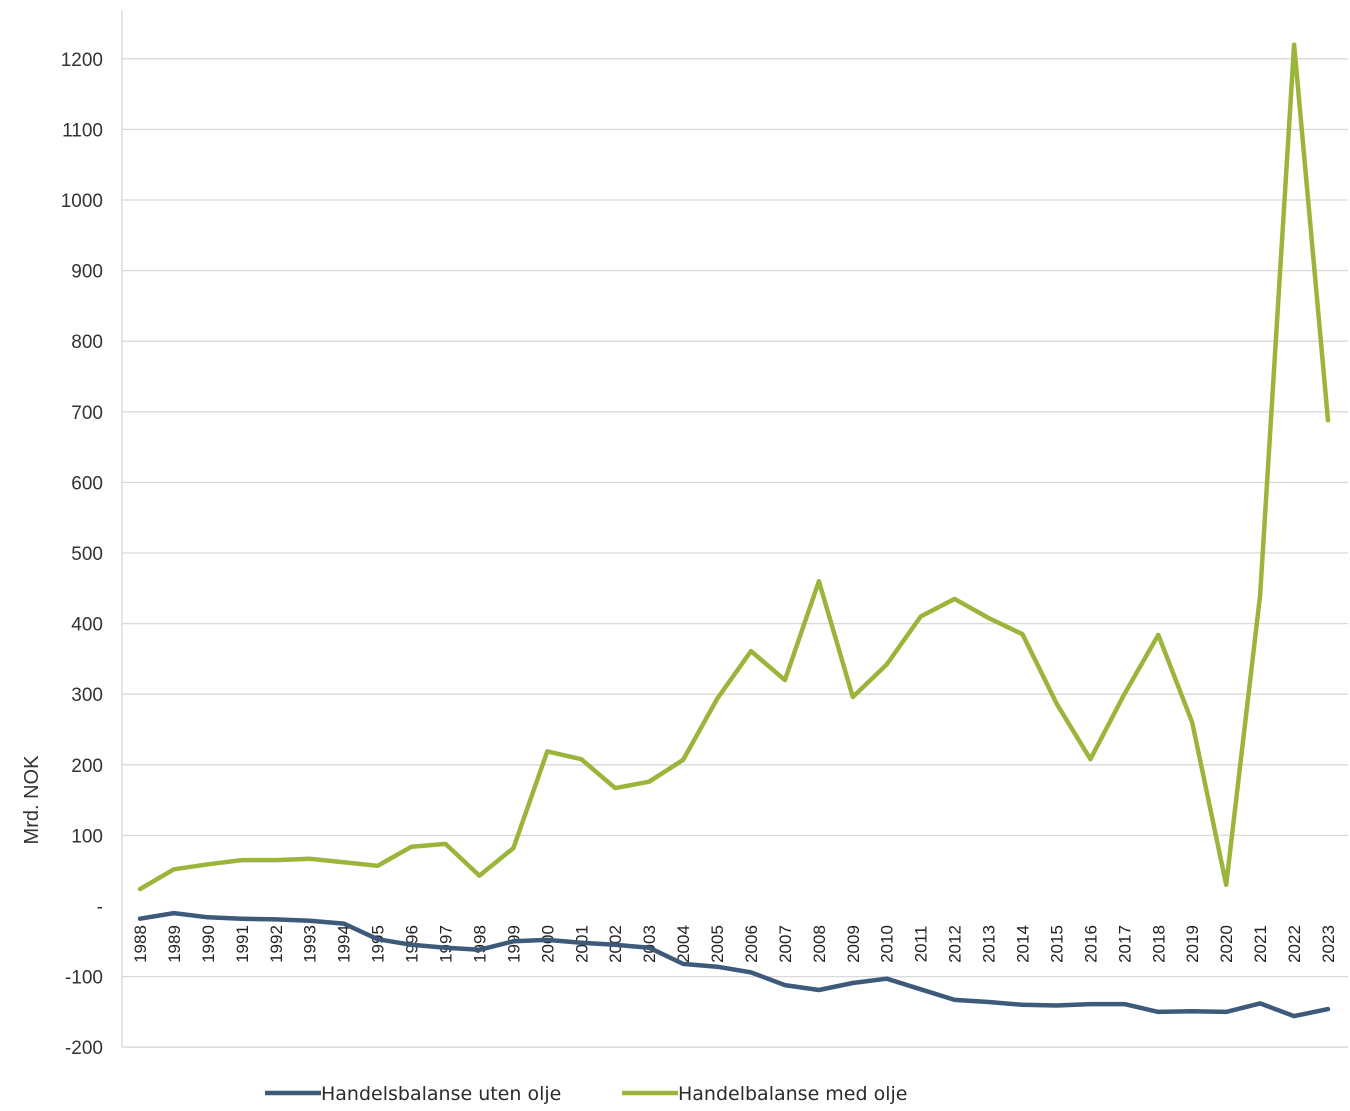 The image size is (1350, 1111). What do you see at coordinates (1192, 944) in the screenshot?
I see `x-tick-label: 2019` at bounding box center [1192, 944].